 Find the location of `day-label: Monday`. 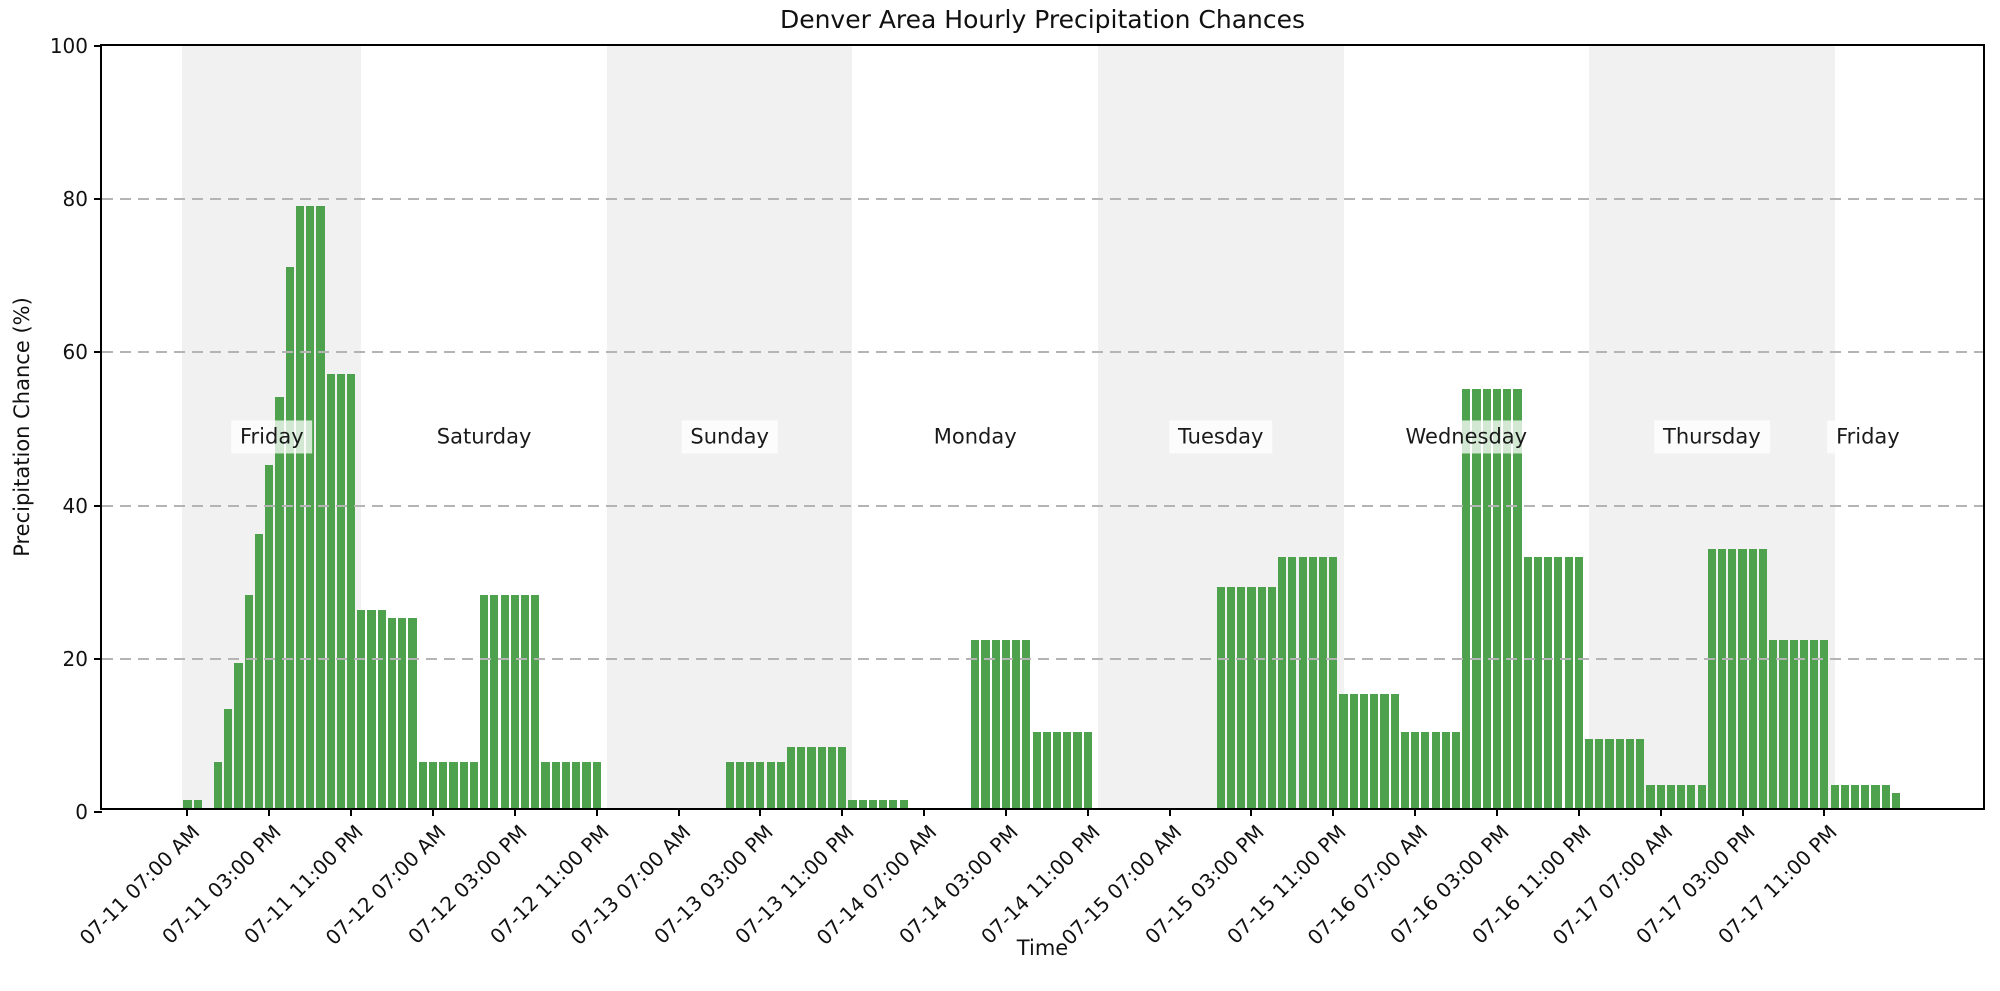

day-label: Monday is located at coordinates (975, 437).